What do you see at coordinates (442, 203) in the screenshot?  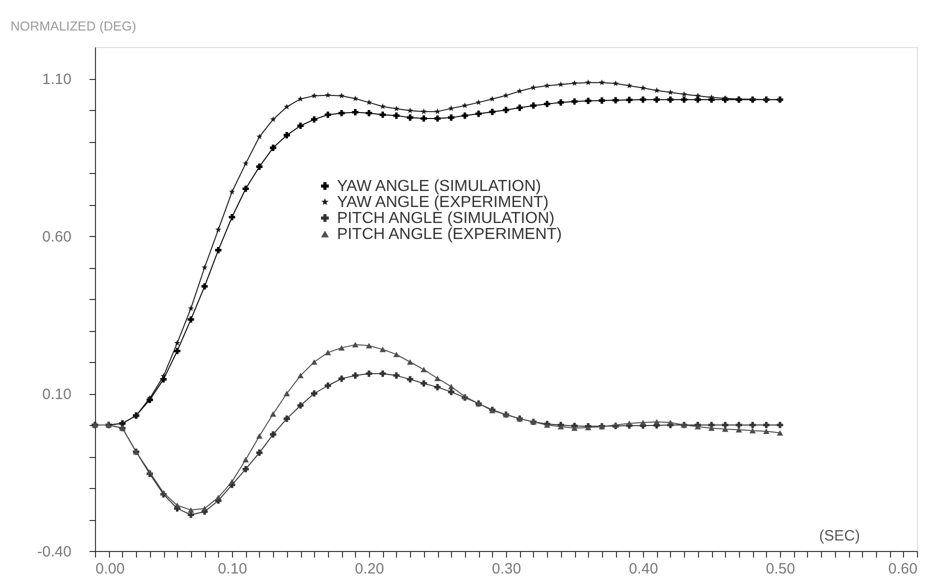 I see `legend-label: YAW ANGLE (EXPERIMENT)` at bounding box center [442, 203].